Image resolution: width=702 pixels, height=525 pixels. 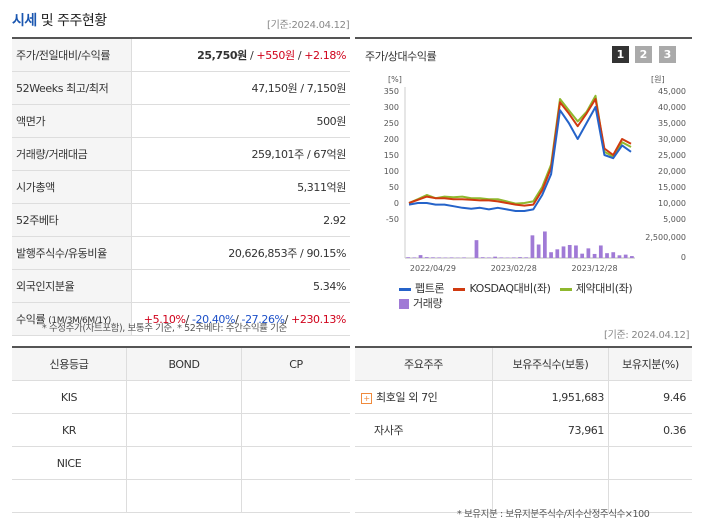 I want to click on right-tick-label: 45,000, so click(x=672, y=91).